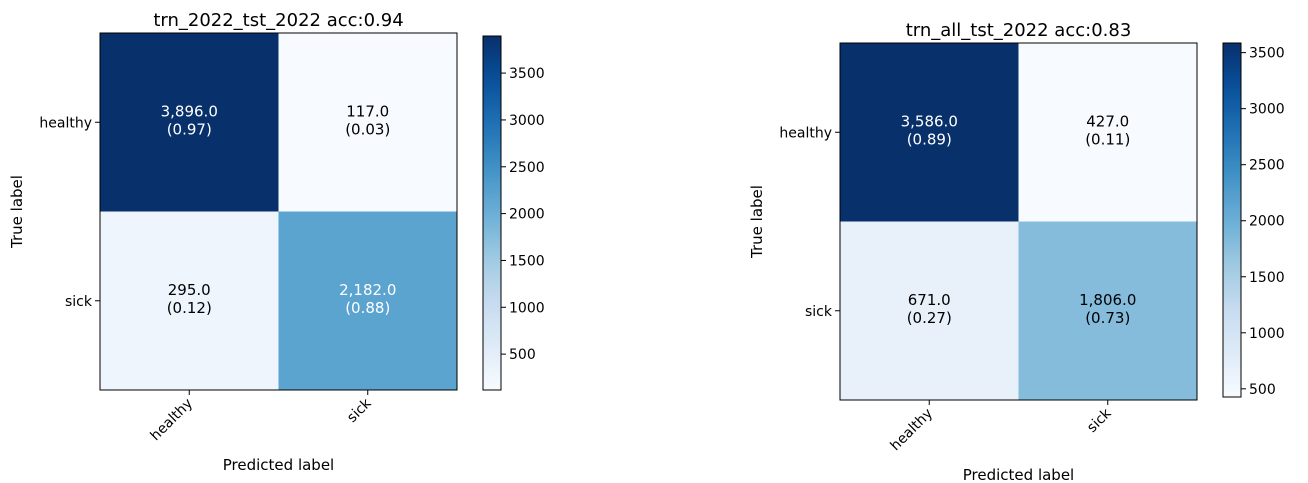 The image size is (1308, 483). What do you see at coordinates (189, 290) in the screenshot?
I see `cell-value-label: 295.0` at bounding box center [189, 290].